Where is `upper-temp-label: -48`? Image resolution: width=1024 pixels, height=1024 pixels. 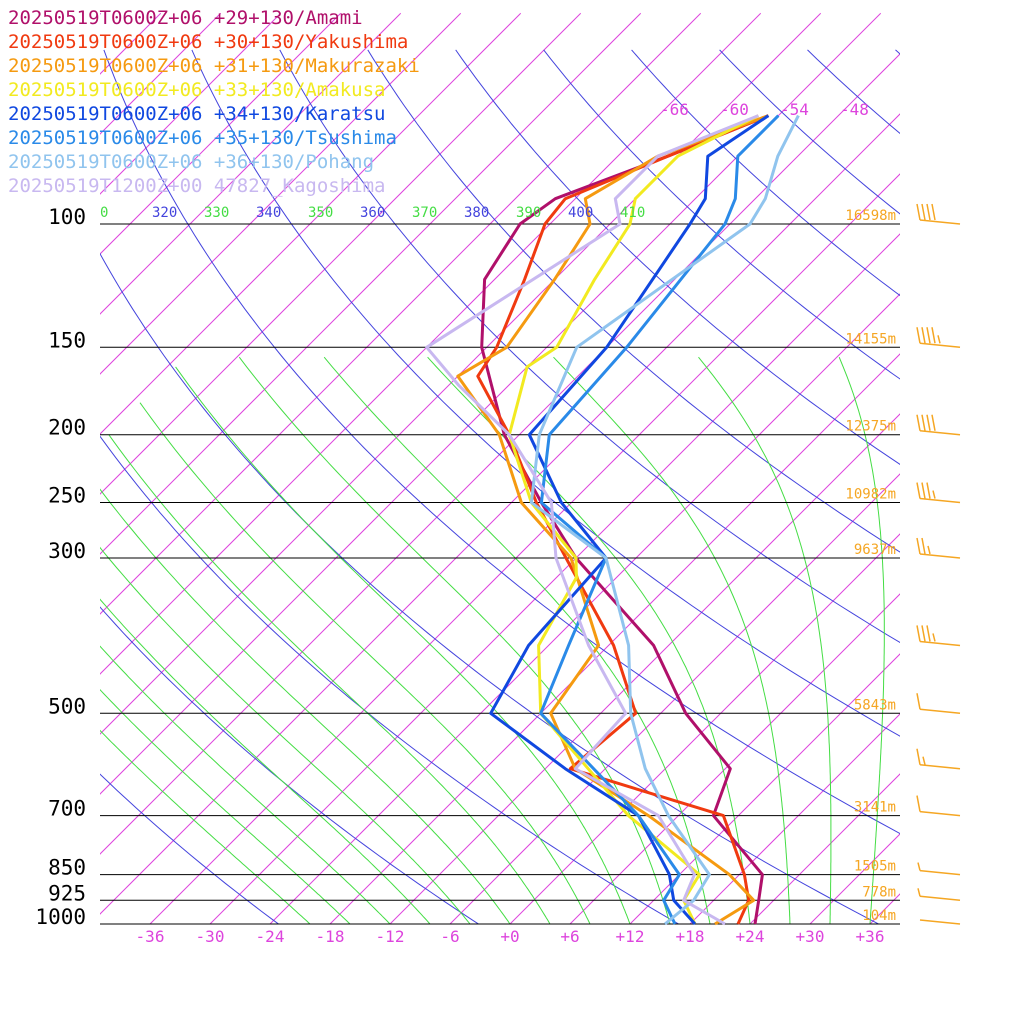 upper-temp-label: -48 is located at coordinates (854, 109).